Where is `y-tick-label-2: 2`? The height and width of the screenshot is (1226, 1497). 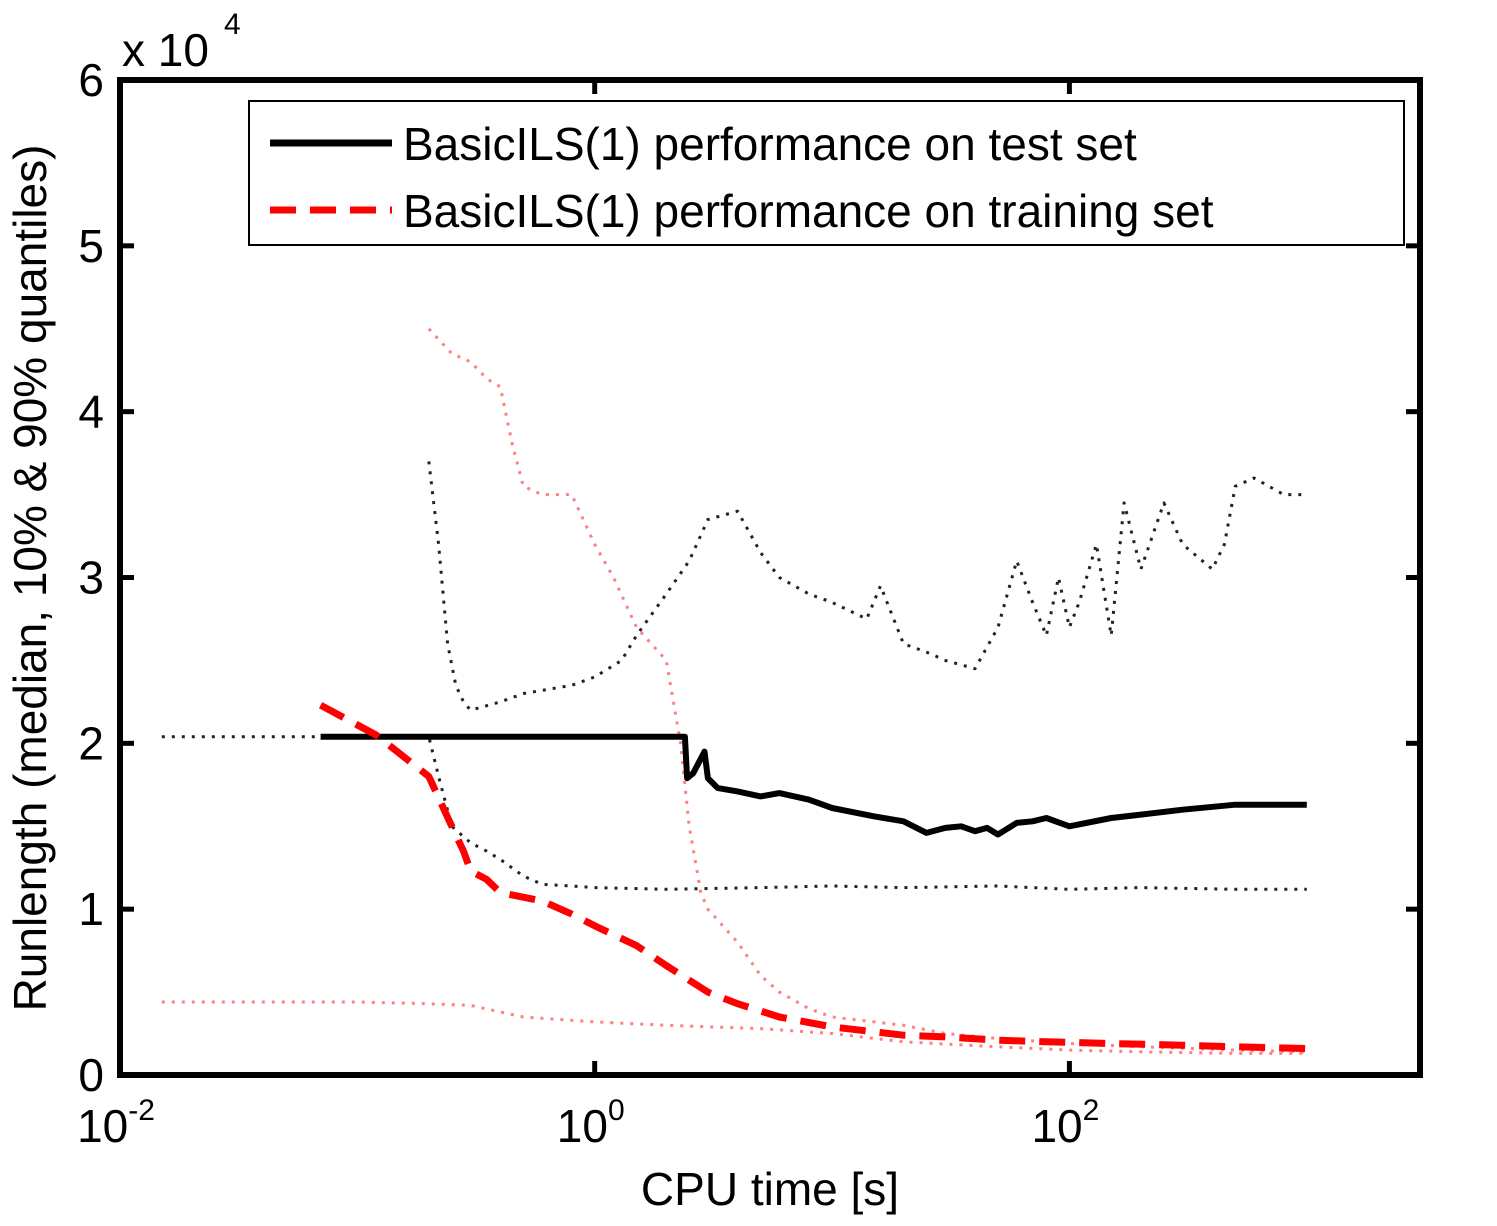
y-tick-label-2: 2 is located at coordinates (91, 743).